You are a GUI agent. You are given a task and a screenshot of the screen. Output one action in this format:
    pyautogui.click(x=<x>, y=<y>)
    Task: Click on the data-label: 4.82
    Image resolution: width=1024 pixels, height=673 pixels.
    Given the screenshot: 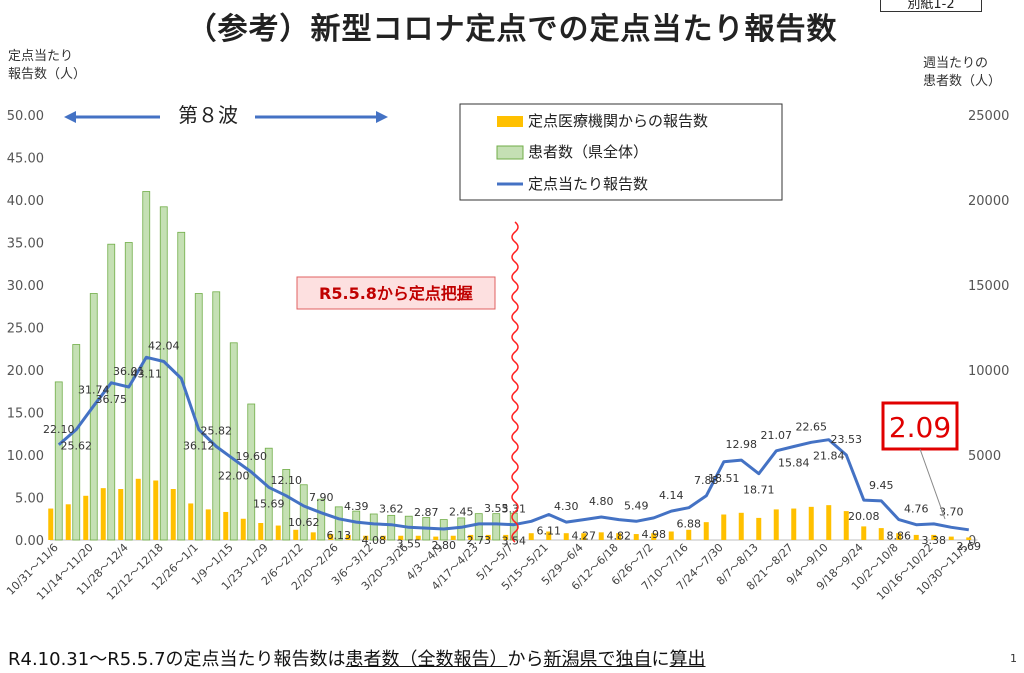 What is the action you would take?
    pyautogui.click(x=619, y=536)
    